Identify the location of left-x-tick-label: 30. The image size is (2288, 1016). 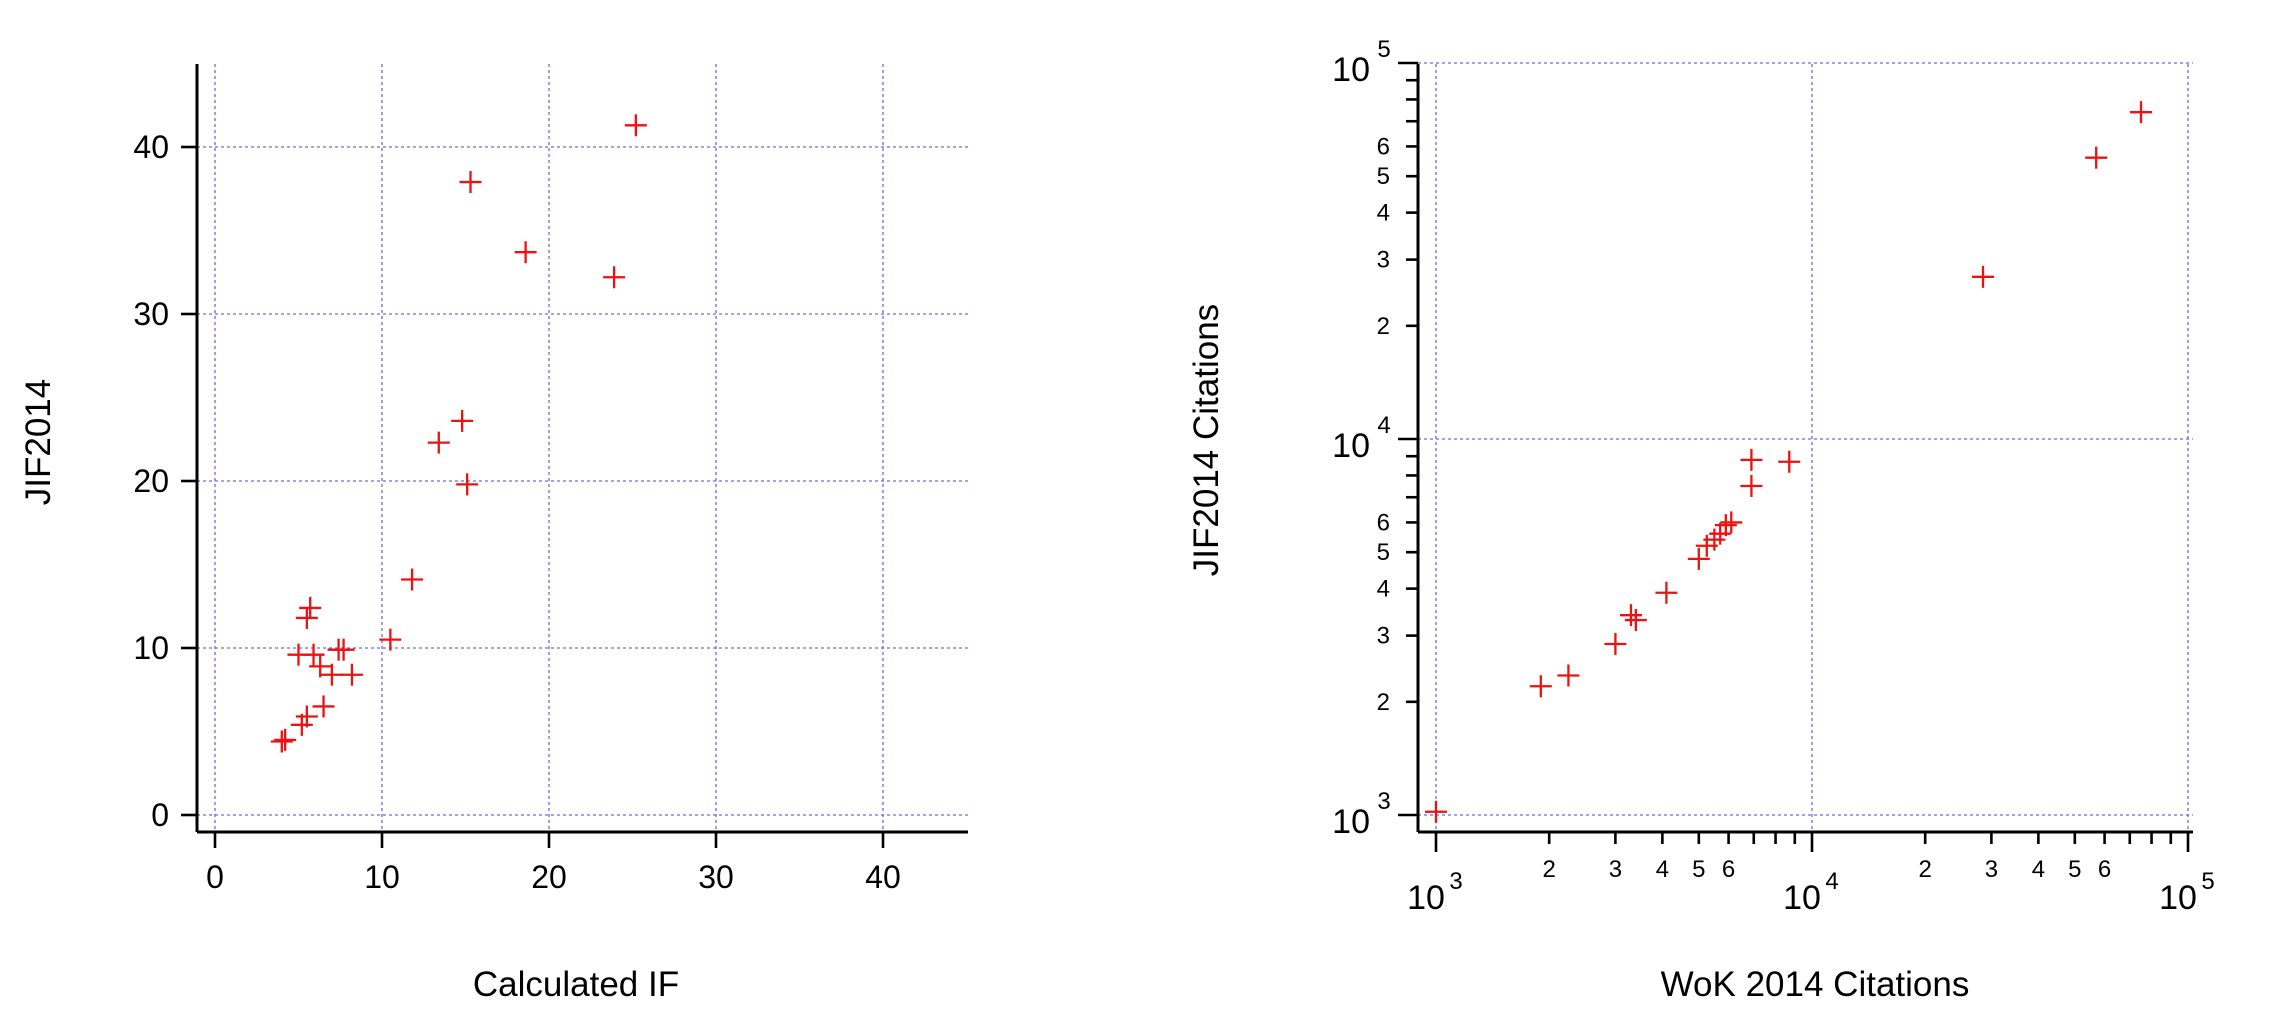
(716, 877).